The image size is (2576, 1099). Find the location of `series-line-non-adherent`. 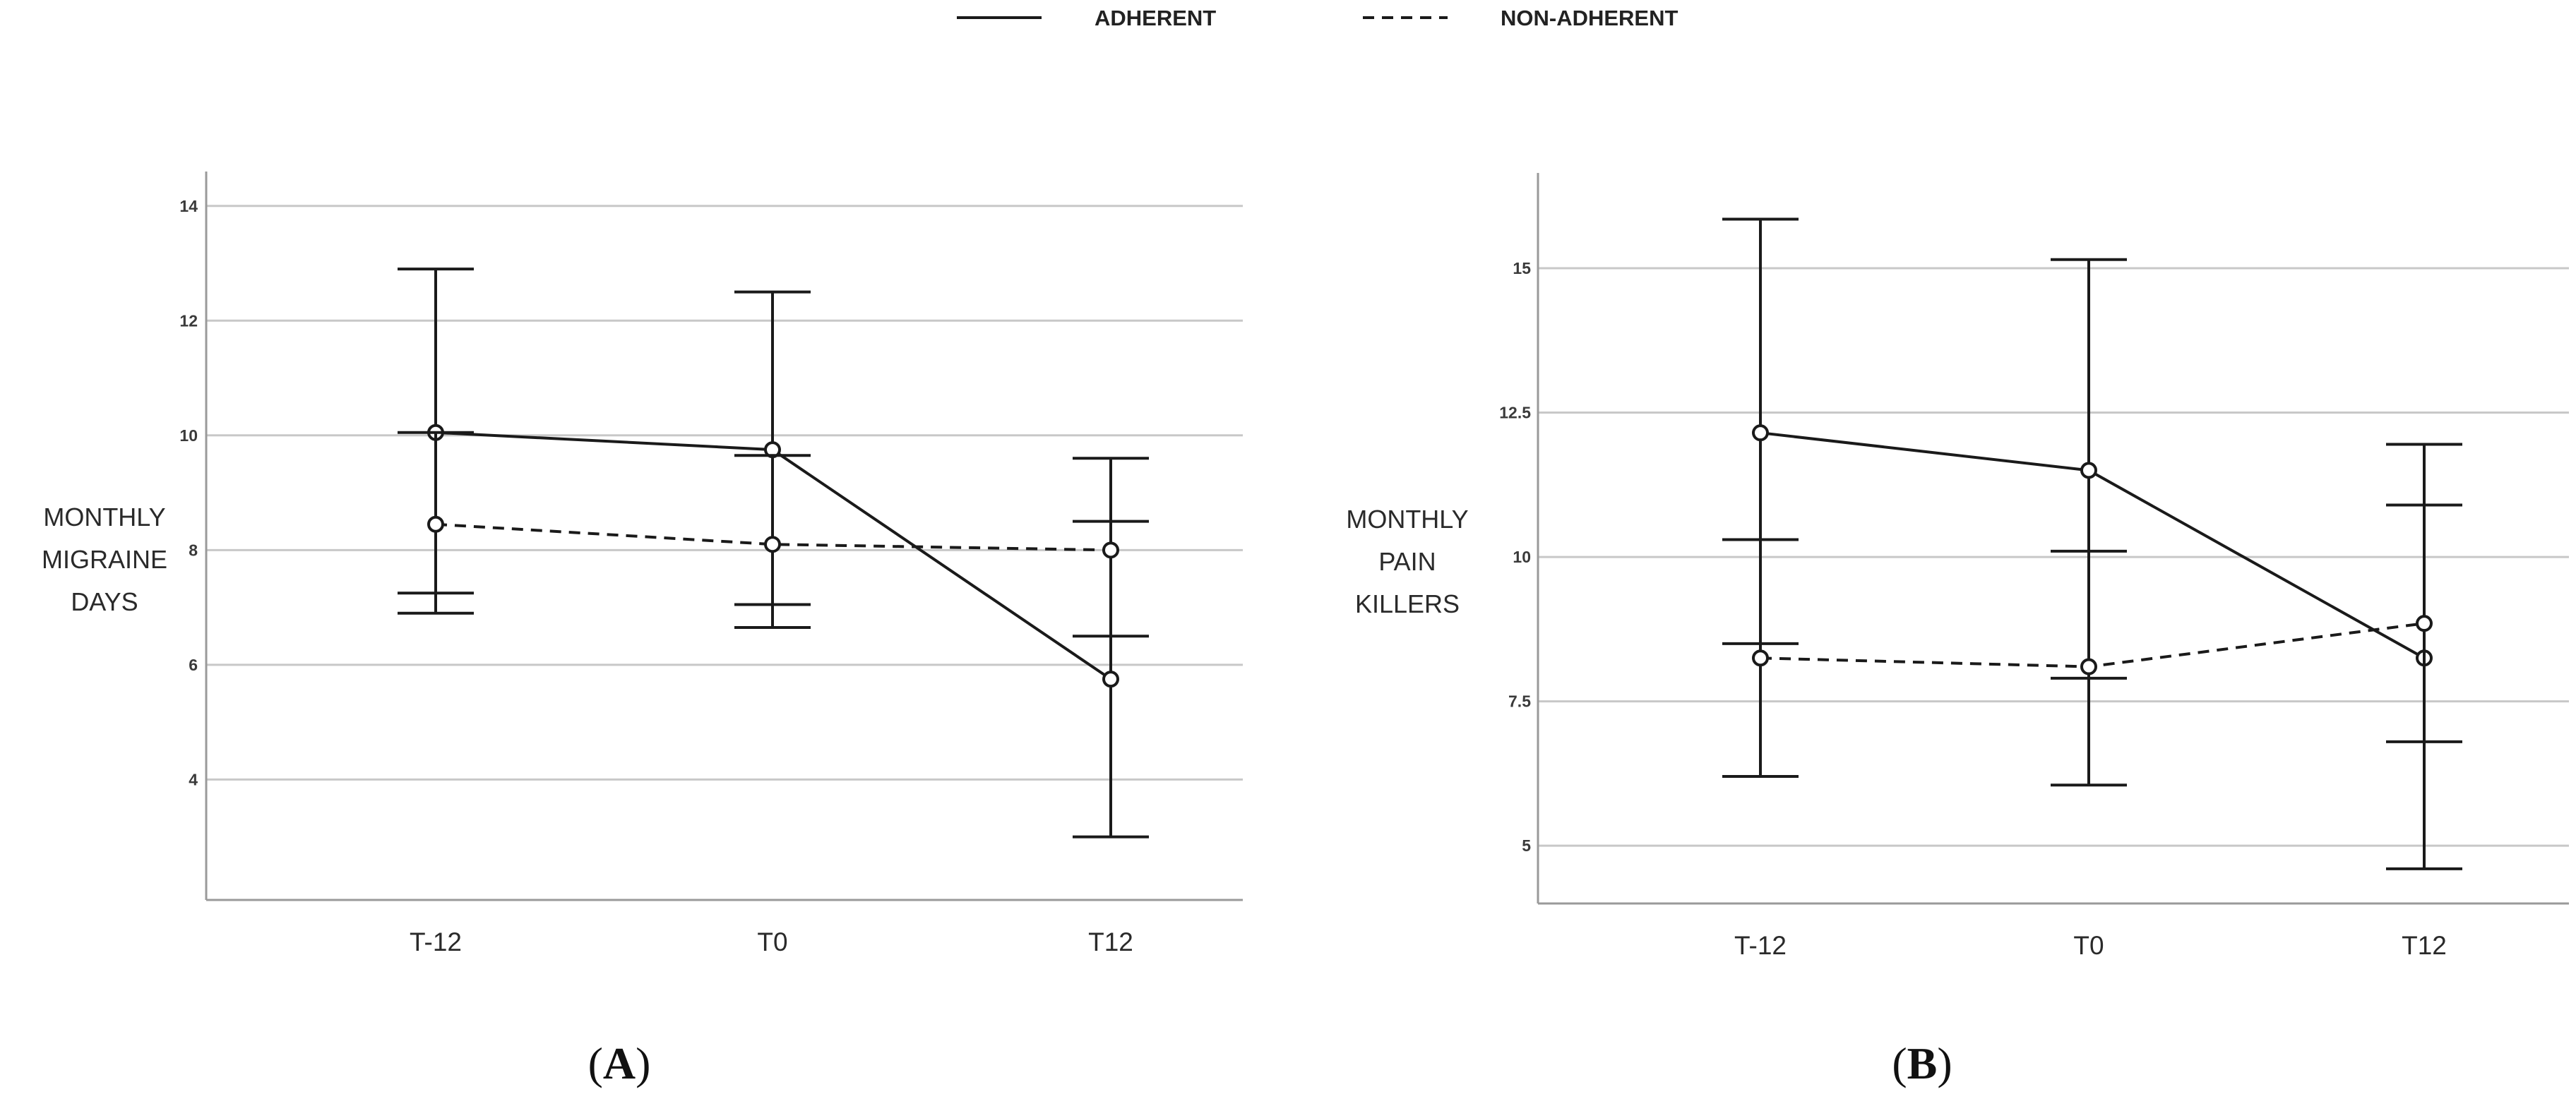

series-line-non-adherent is located at coordinates (773, 537).